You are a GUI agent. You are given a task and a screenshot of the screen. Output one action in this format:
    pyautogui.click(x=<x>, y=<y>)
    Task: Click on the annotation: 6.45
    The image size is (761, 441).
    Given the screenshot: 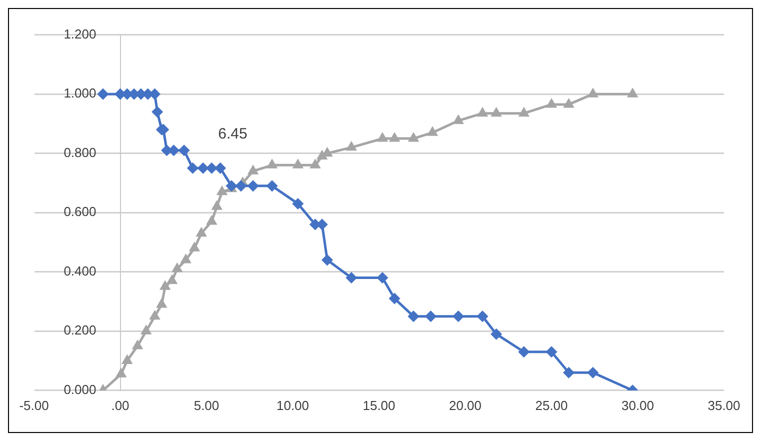 What is the action you would take?
    pyautogui.click(x=233, y=134)
    